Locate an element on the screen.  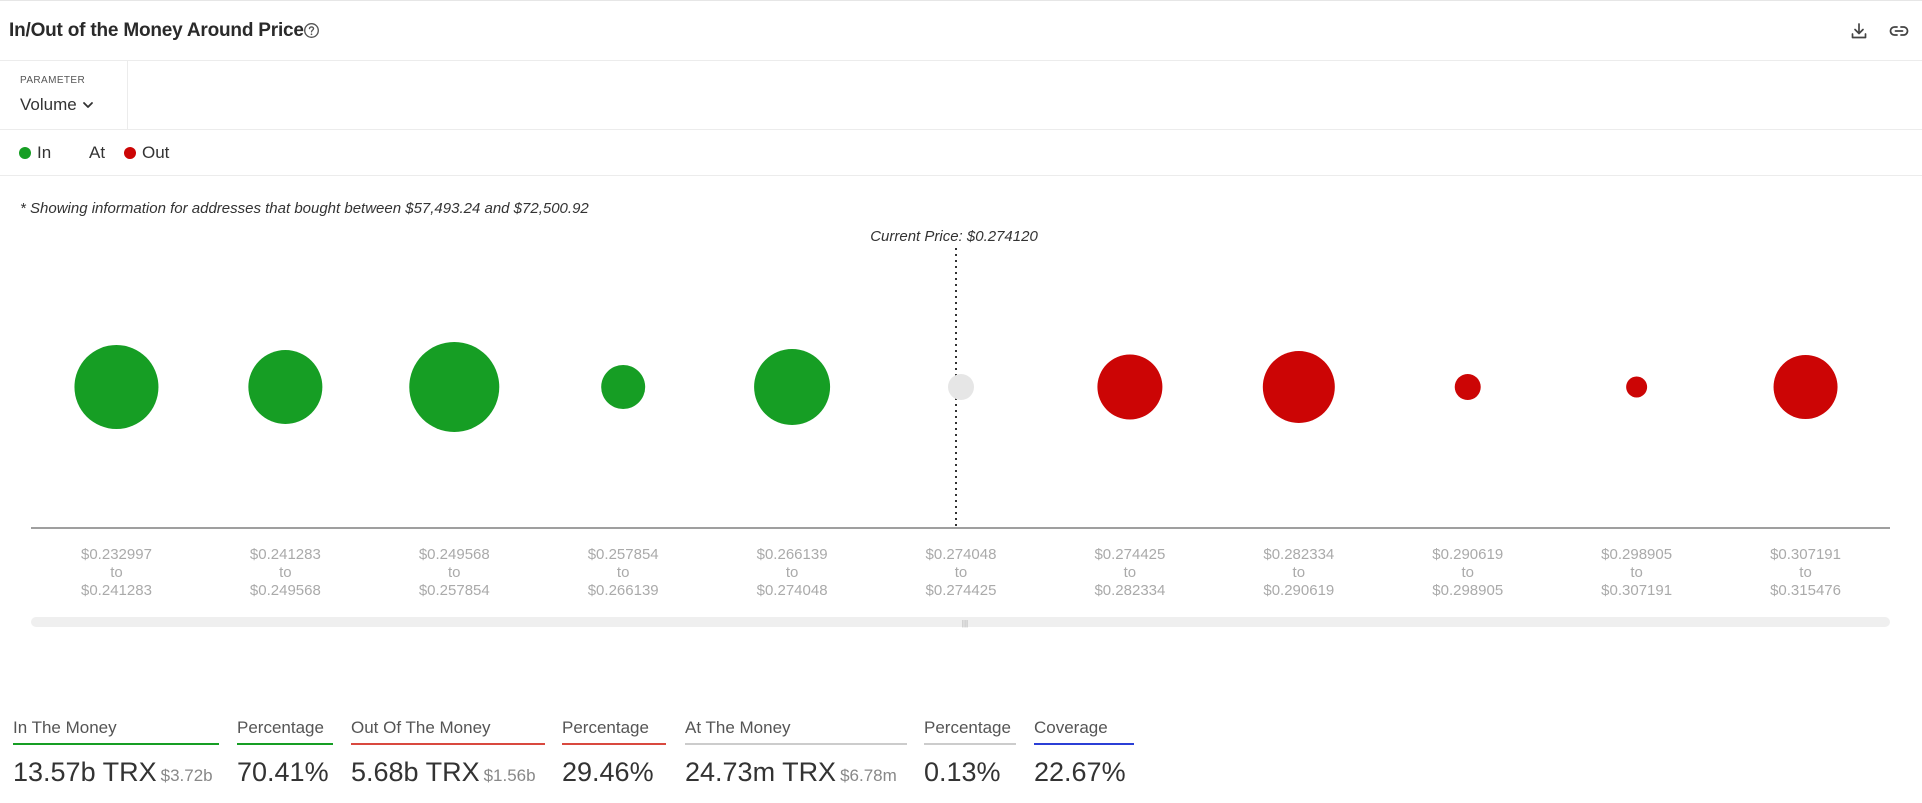
stat-main-value: 22.67% is located at coordinates (1080, 772).